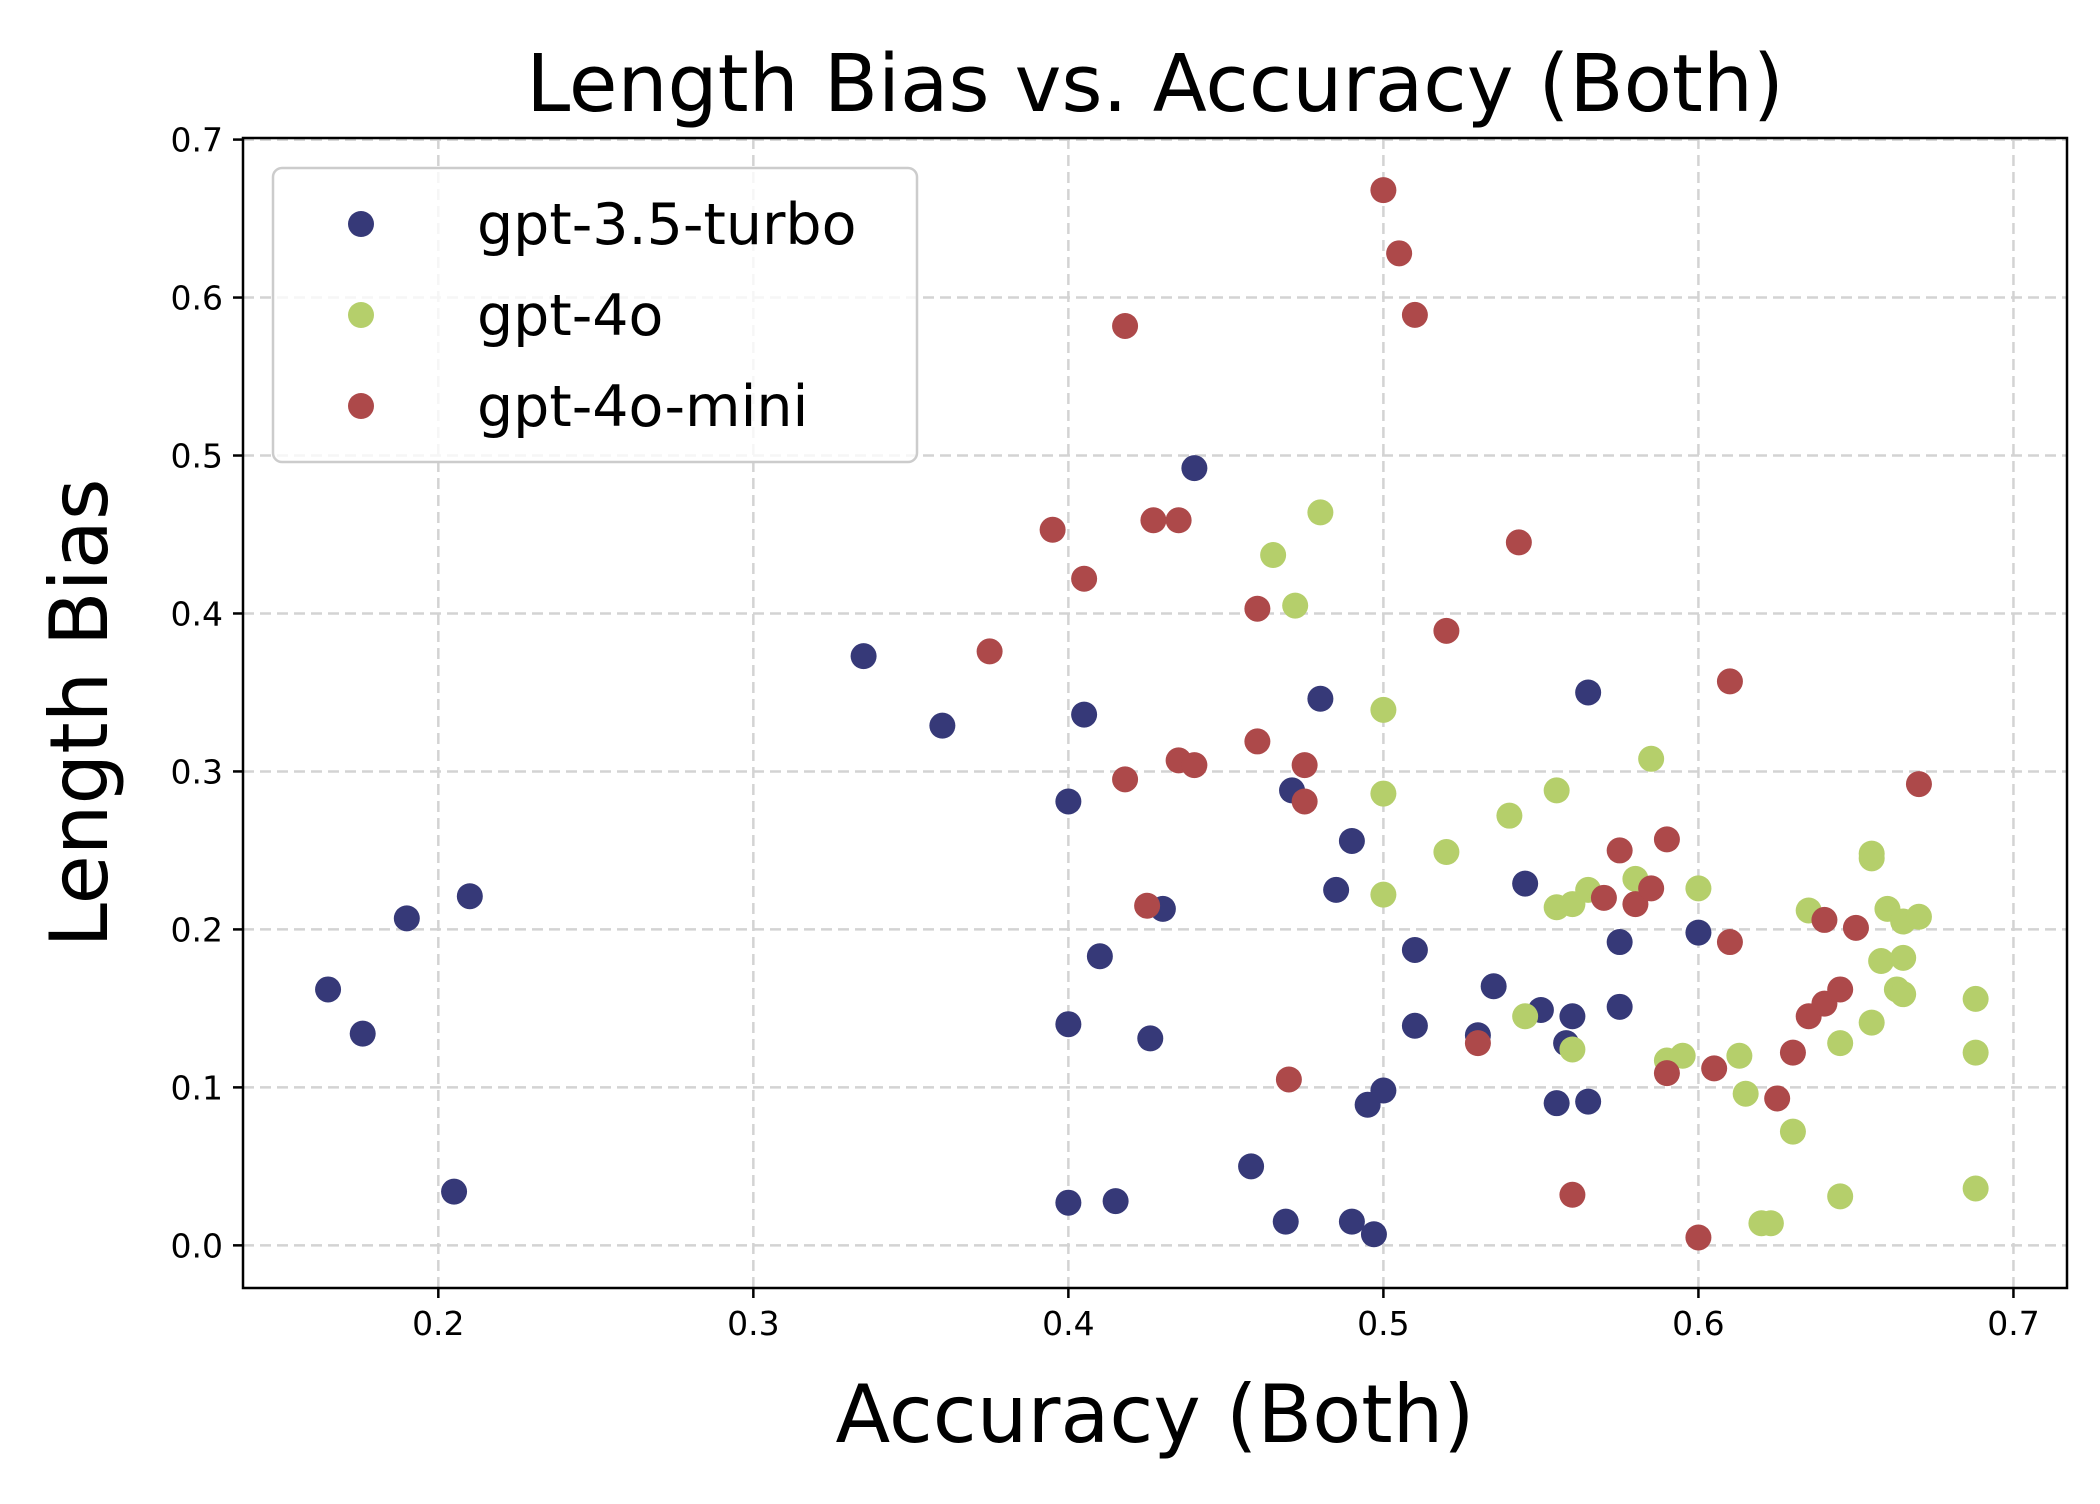  Describe the element at coordinates (2013, 1323) in the screenshot. I see `x-tick-label: 0.7` at that location.